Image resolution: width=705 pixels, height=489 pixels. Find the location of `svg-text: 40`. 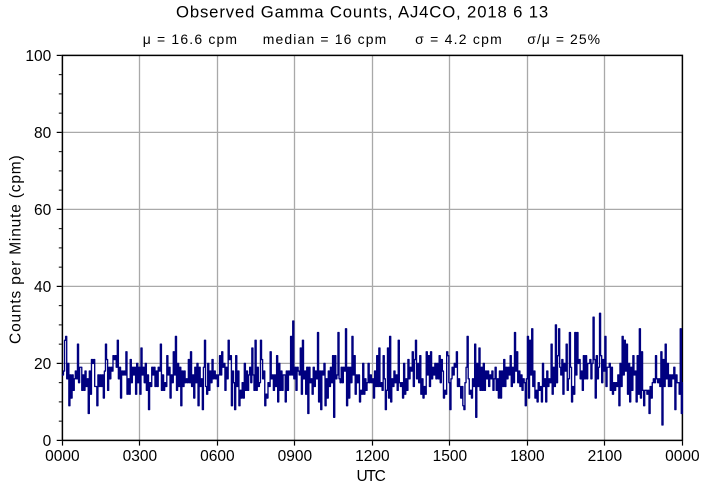

svg-text: 40 is located at coordinates (43, 287).